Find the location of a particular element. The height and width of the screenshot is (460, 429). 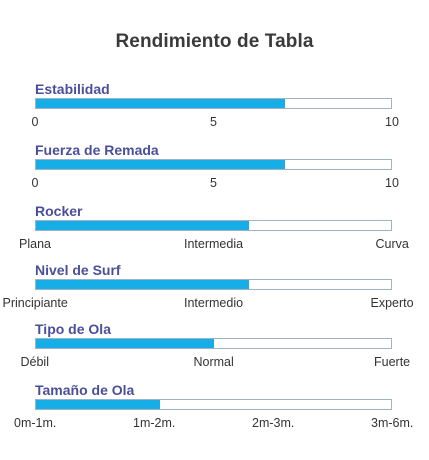

tick-label: 2m-3m. is located at coordinates (273, 423).